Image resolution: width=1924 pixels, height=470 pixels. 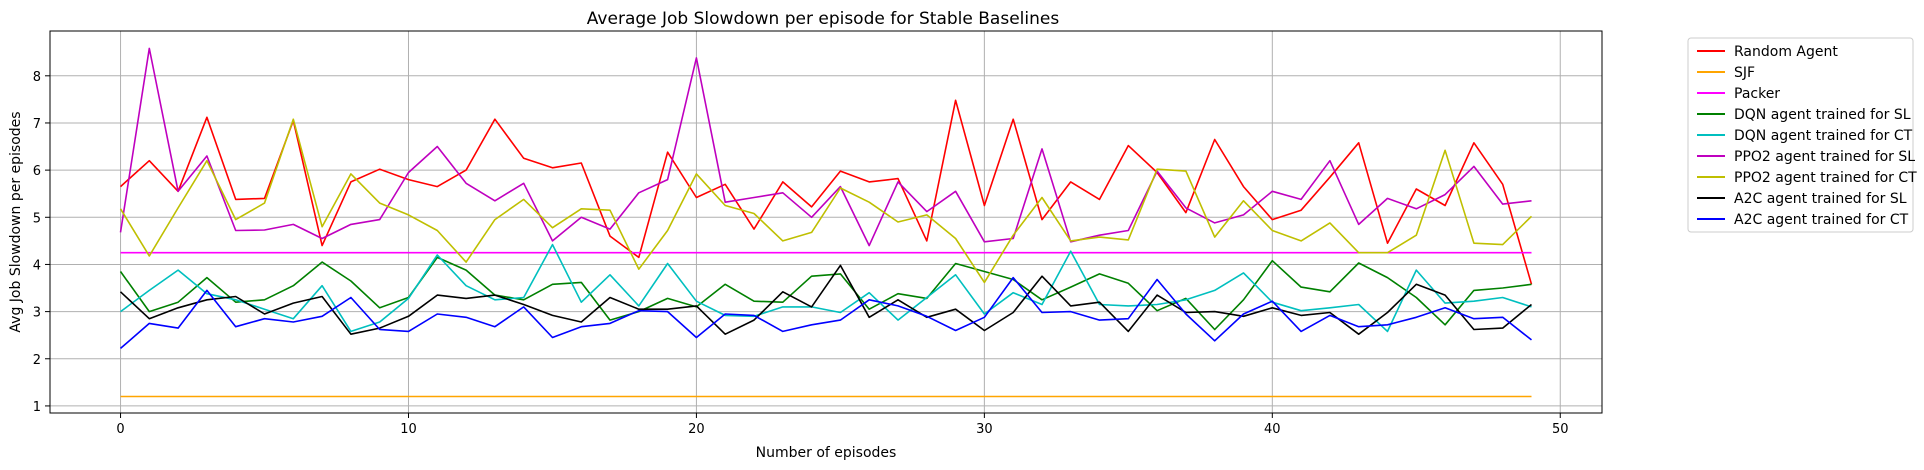 I want to click on x-axis-label: Number of episodes, so click(x=826, y=453).